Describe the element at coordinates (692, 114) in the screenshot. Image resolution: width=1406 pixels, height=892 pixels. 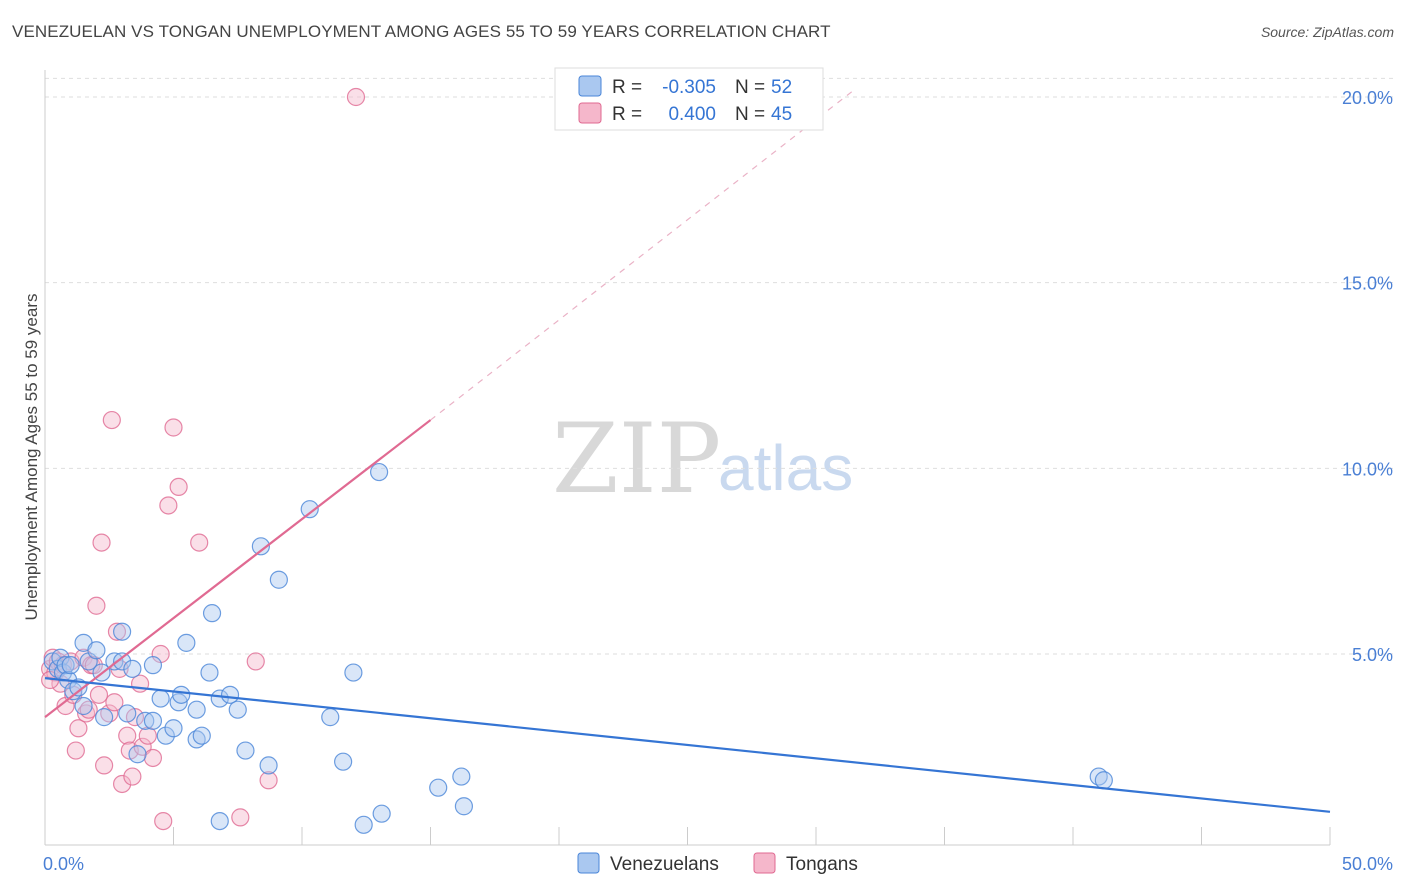
I see `legend-r-value-2: 0.400` at that location.